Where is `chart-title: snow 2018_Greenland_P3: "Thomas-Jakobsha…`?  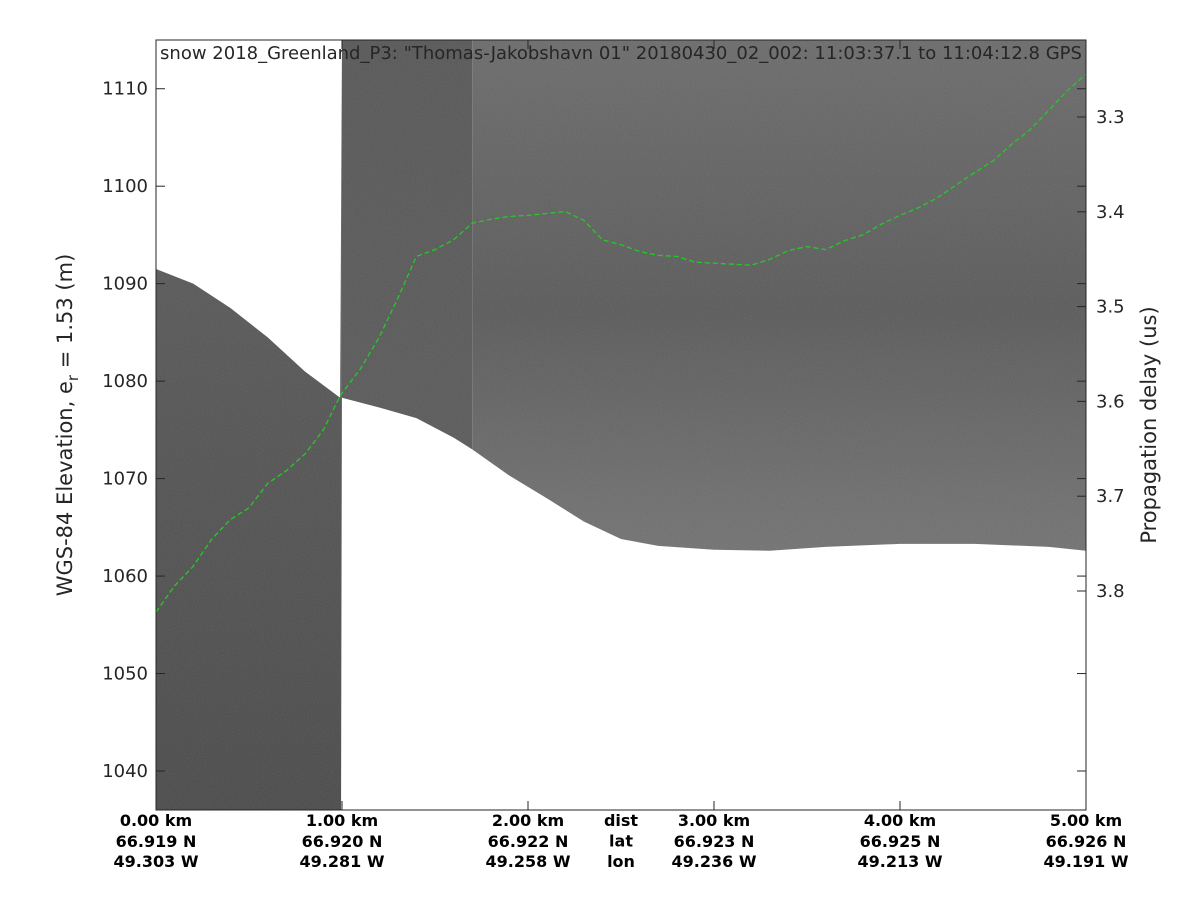
chart-title: snow 2018_Greenland_P3: "Thomas-Jakobsha… is located at coordinates (621, 53).